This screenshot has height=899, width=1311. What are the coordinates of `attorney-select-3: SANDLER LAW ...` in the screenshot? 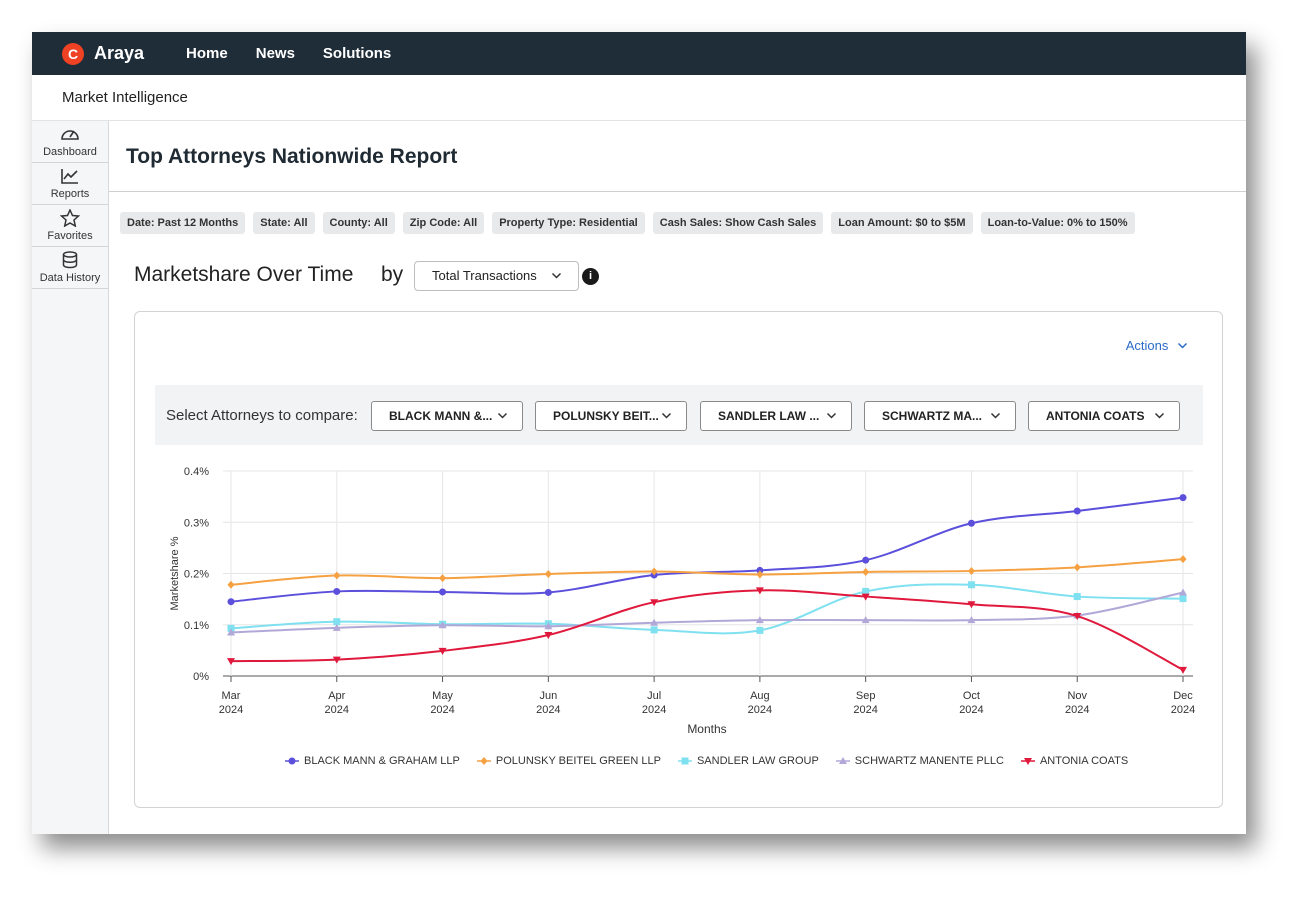 It's located at (776, 416).